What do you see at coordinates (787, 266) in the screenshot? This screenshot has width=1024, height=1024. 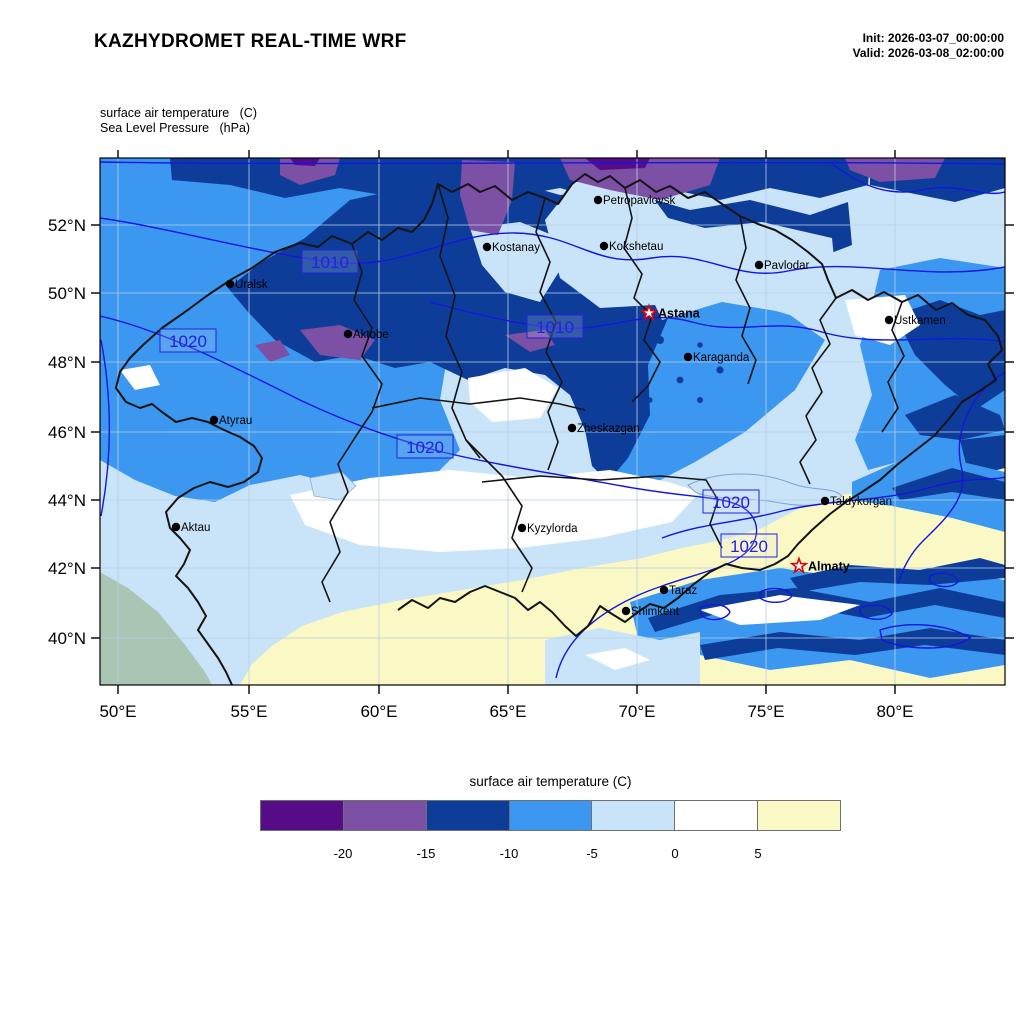 I see `city-label: Pavlodar` at bounding box center [787, 266].